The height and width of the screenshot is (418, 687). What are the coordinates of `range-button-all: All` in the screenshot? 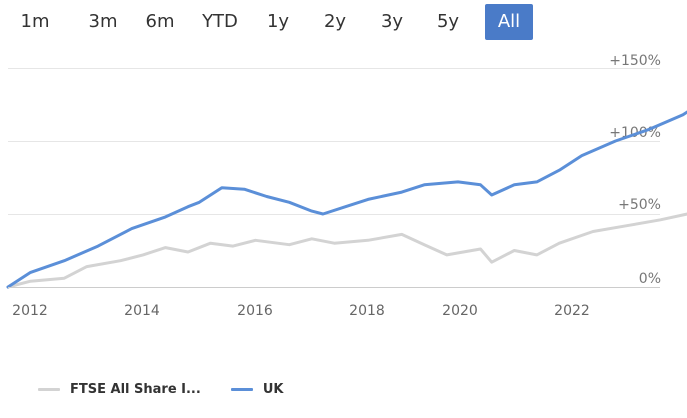 It's located at (509, 22).